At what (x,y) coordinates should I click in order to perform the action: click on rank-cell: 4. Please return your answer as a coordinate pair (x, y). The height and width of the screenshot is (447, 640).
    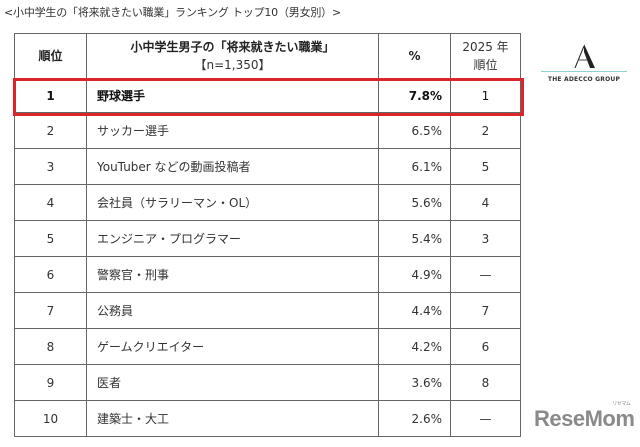
    Looking at the image, I should click on (50, 202).